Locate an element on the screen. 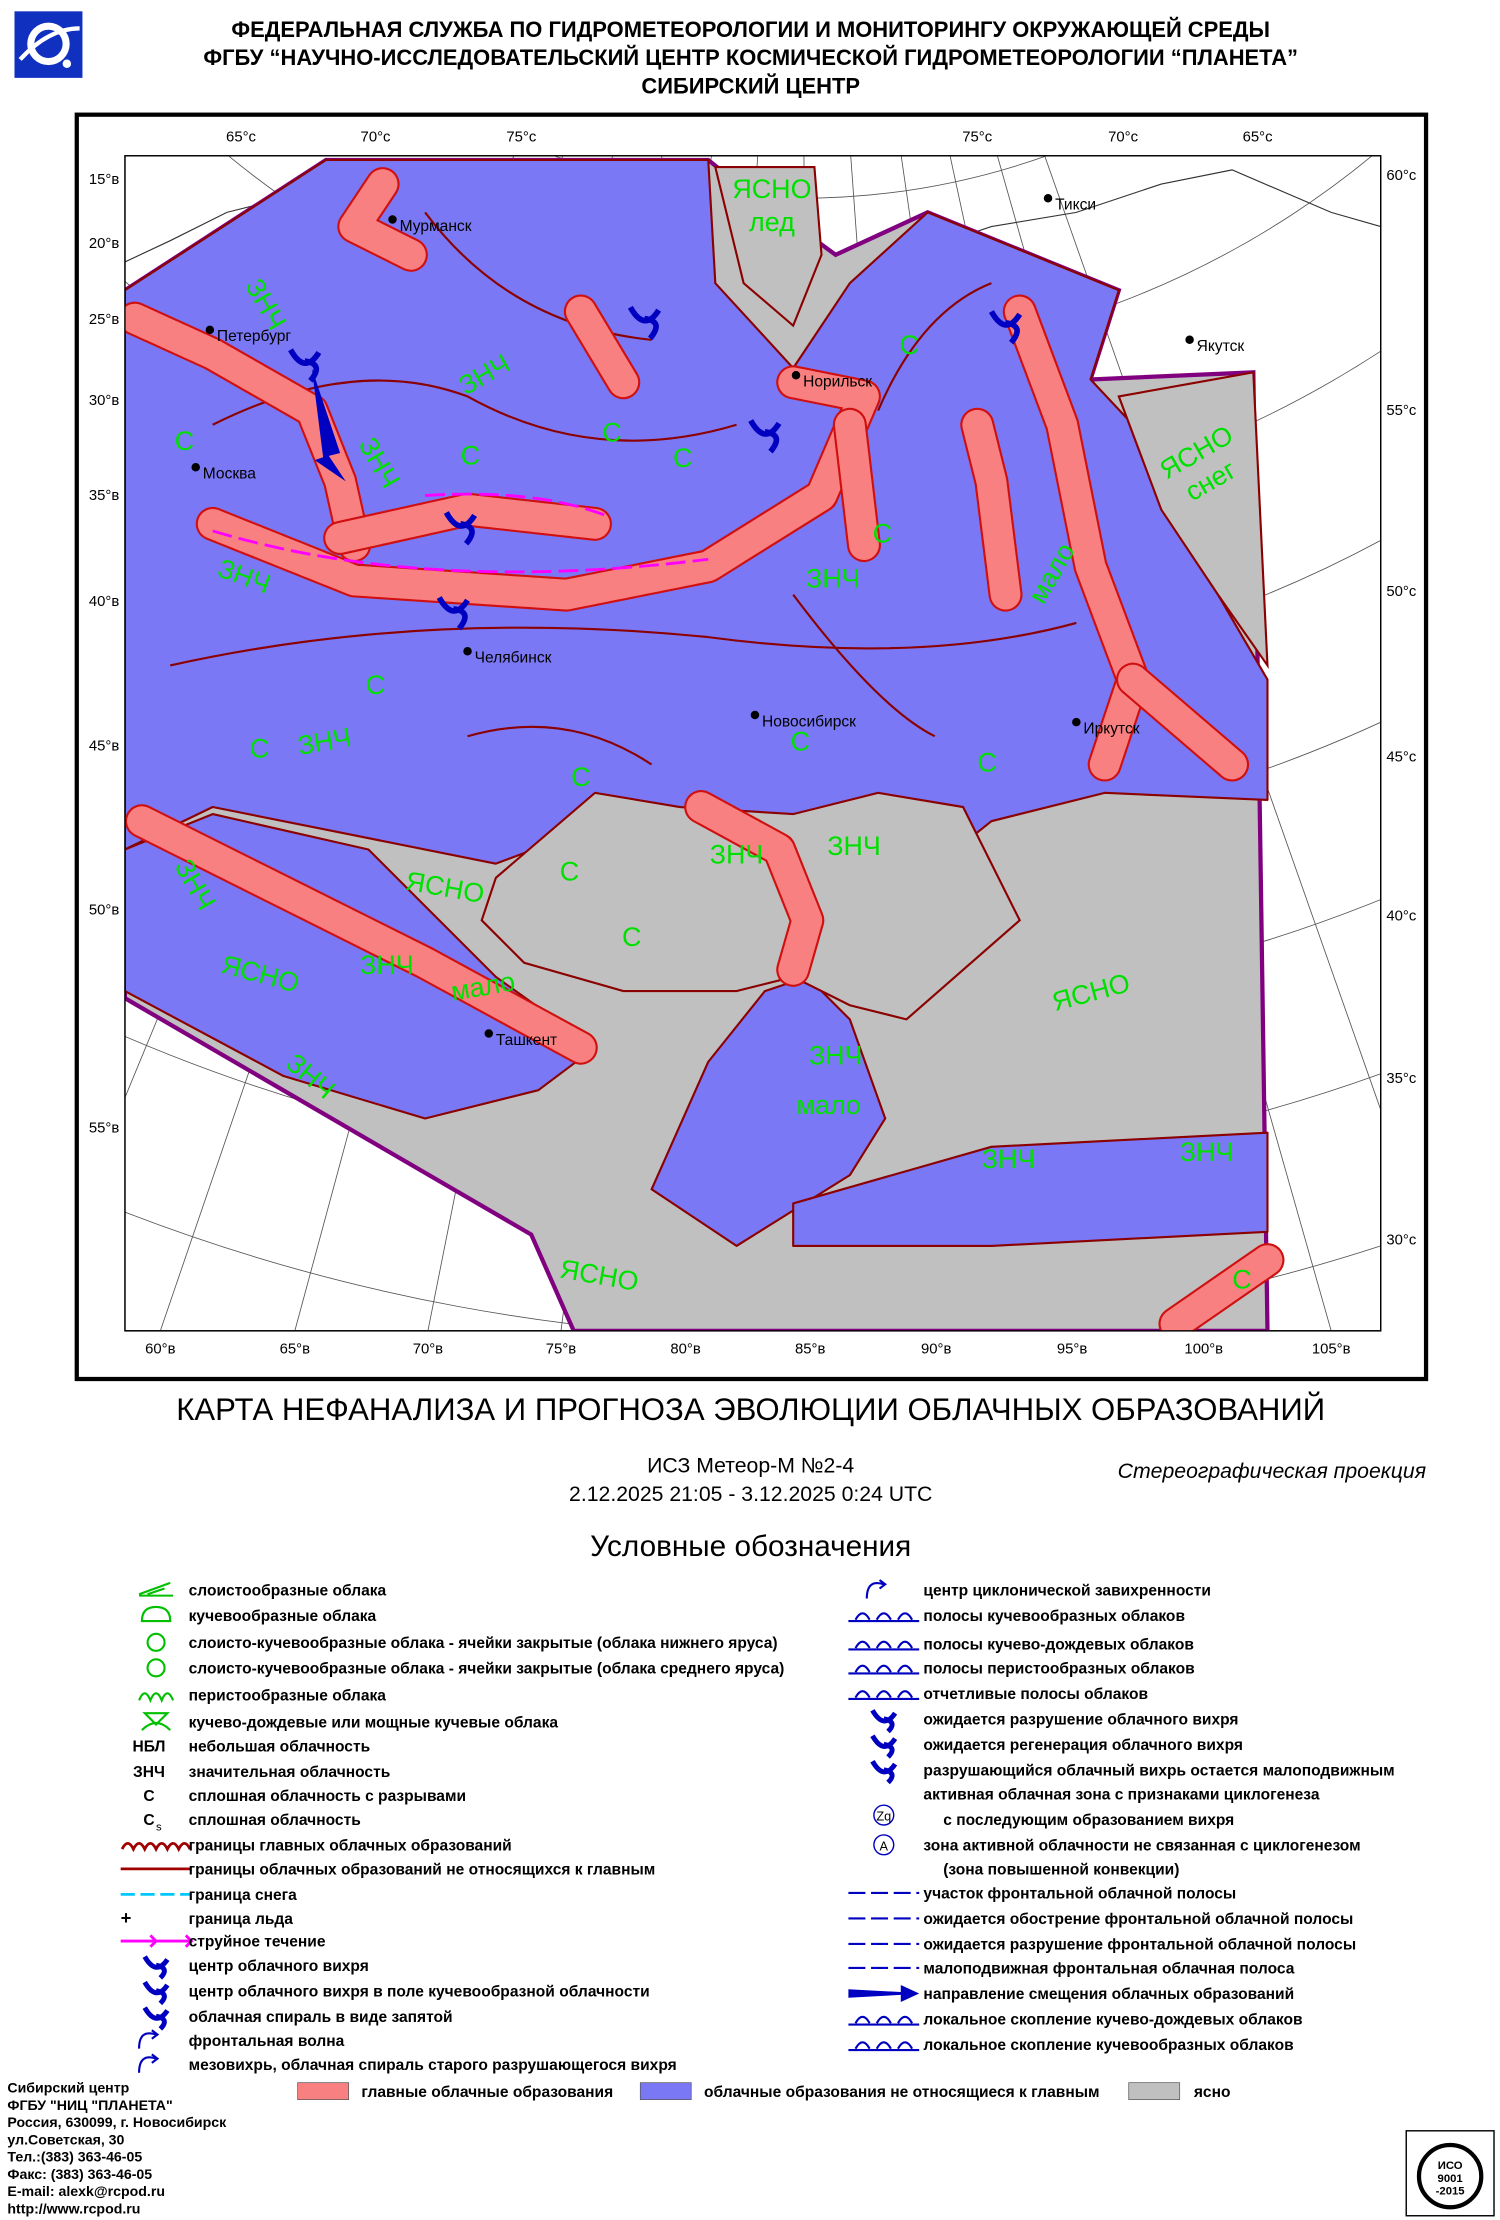 Image resolution: width=1500 pixels, height=2220 pixels. legend-text: (зона повышенной конвекции) is located at coordinates (1061, 1870).